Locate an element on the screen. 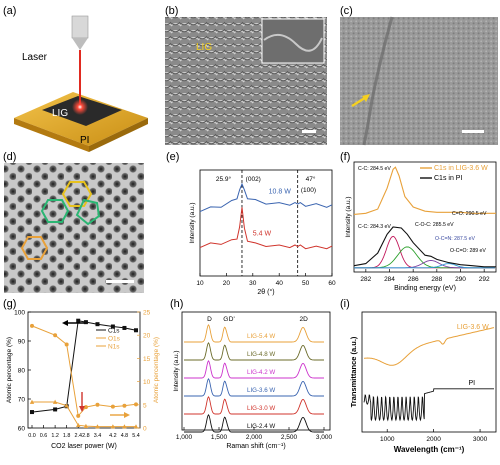  ftir-series-line is located at coordinates (429, 346).